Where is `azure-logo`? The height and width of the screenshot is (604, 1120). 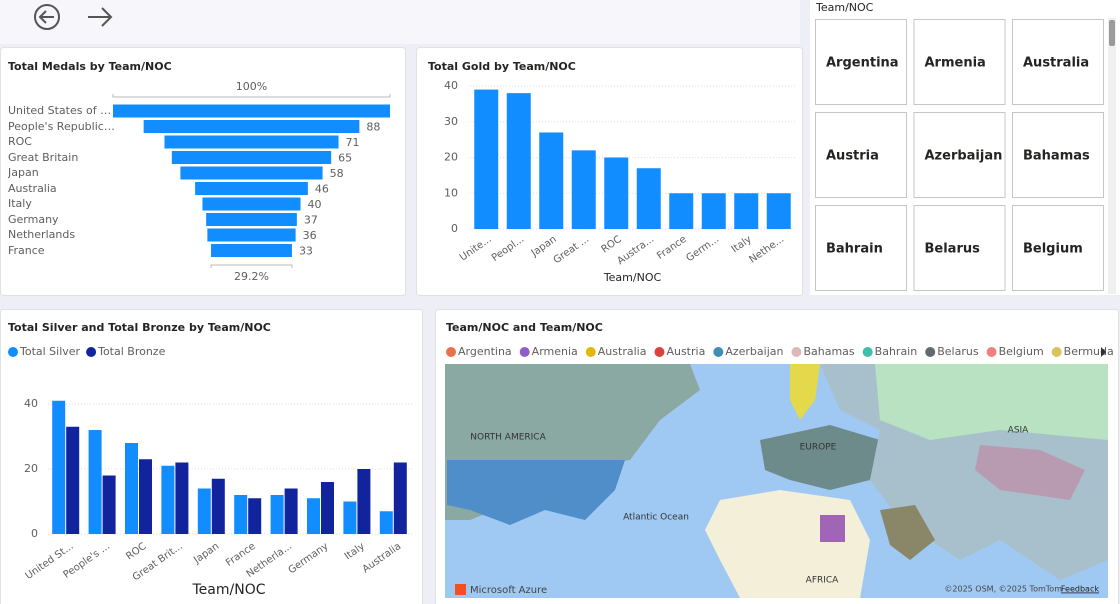 azure-logo is located at coordinates (460, 589).